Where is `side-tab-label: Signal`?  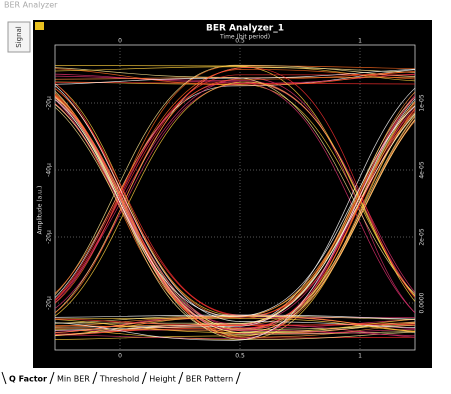
side-tab-label: Signal is located at coordinates (19, 37).